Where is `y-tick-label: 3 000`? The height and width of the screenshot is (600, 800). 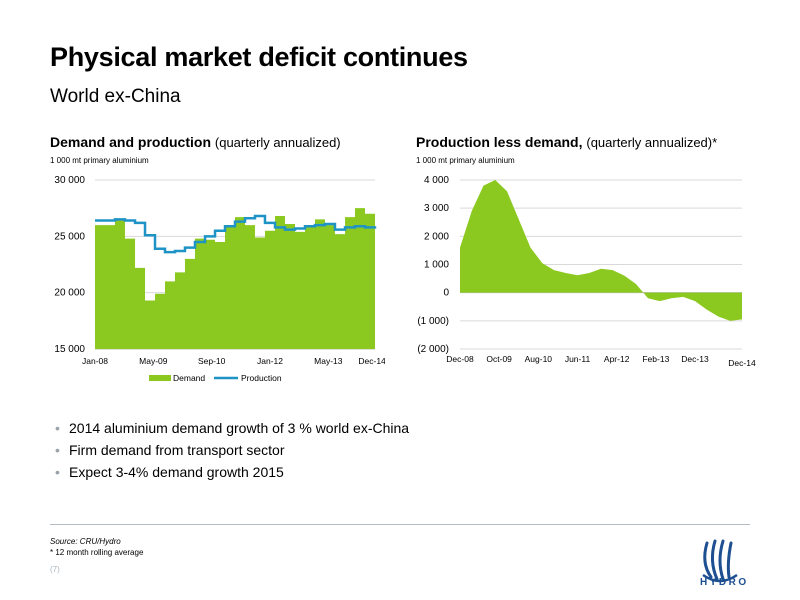 y-tick-label: 3 000 is located at coordinates (436, 208).